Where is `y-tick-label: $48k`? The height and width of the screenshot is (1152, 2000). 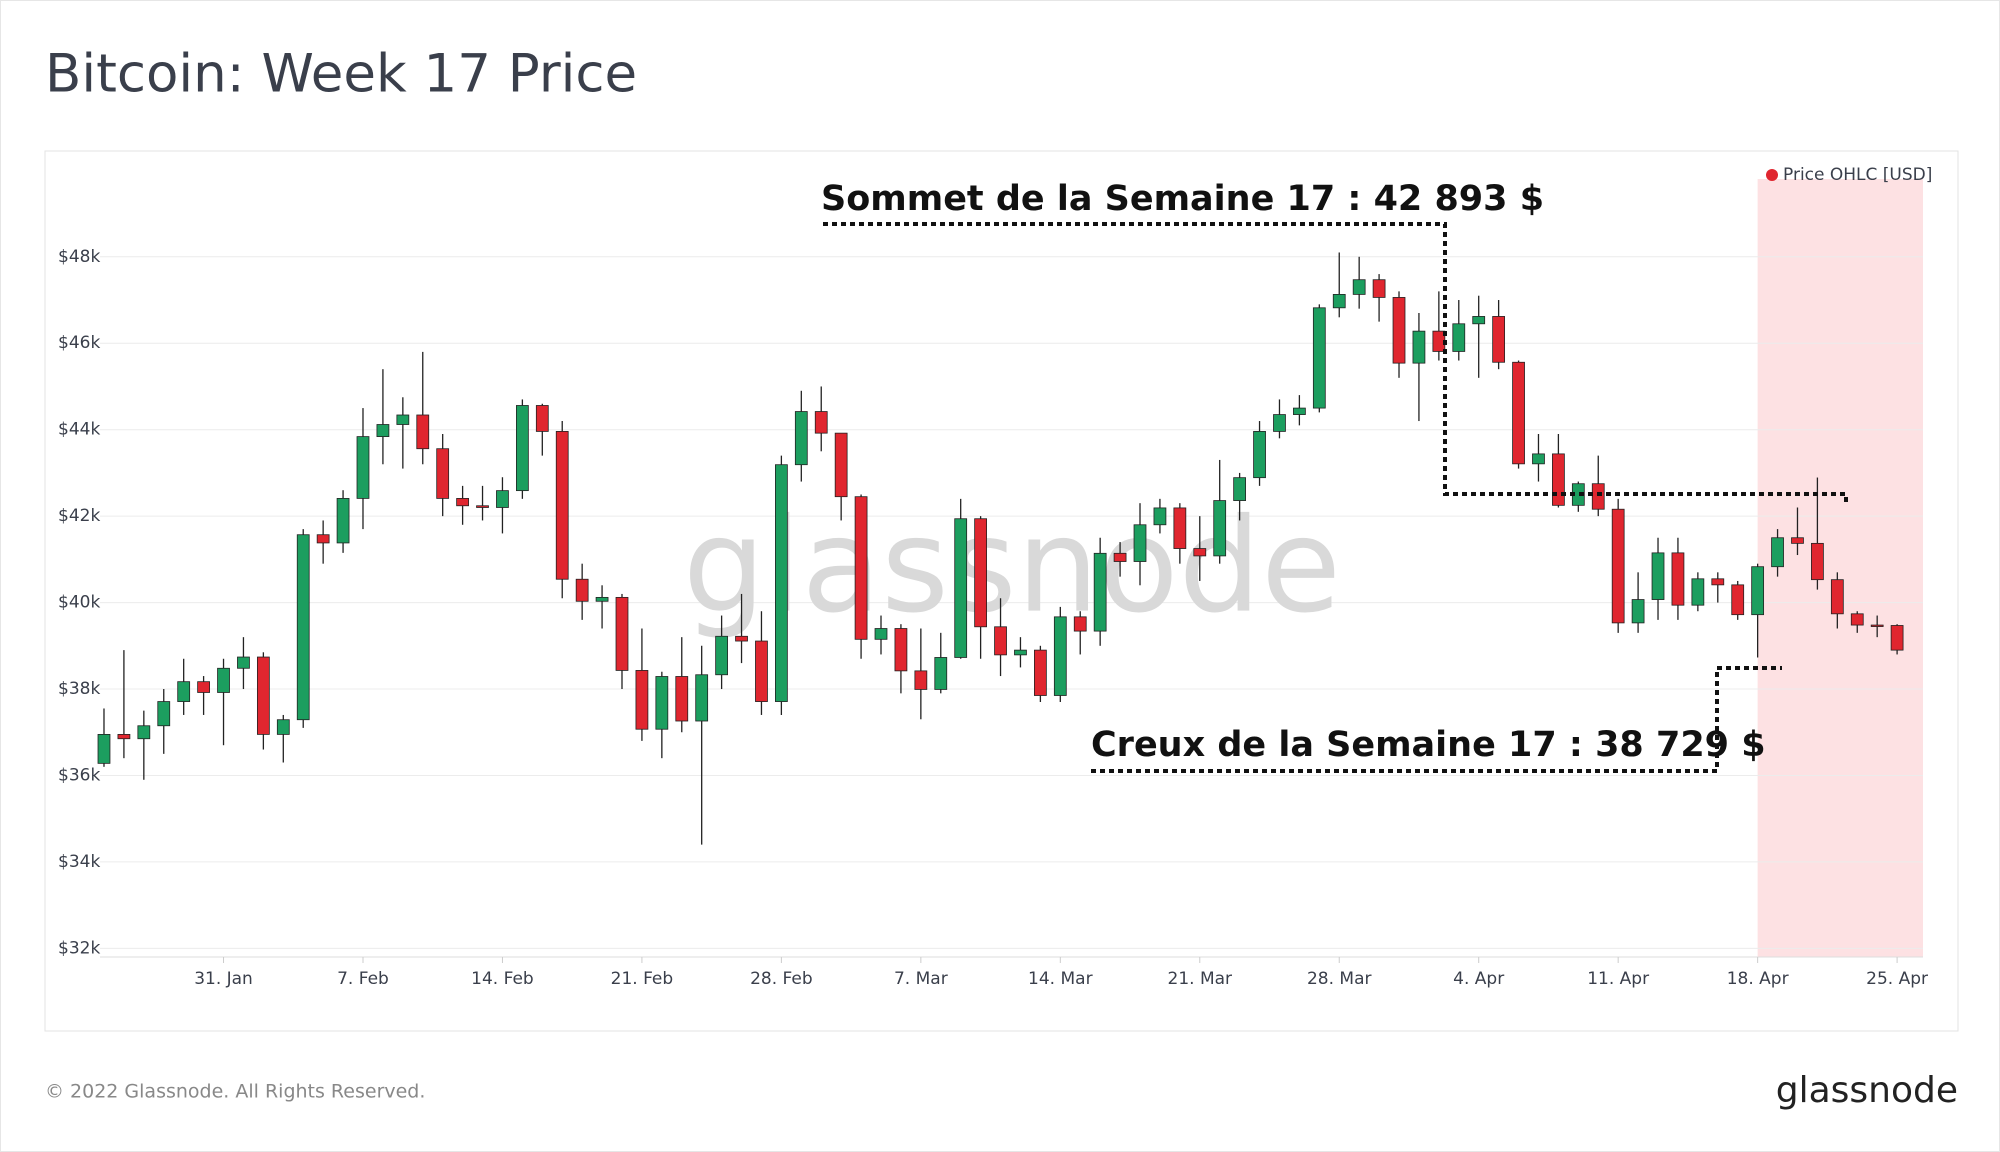 y-tick-label: $48k is located at coordinates (79, 257).